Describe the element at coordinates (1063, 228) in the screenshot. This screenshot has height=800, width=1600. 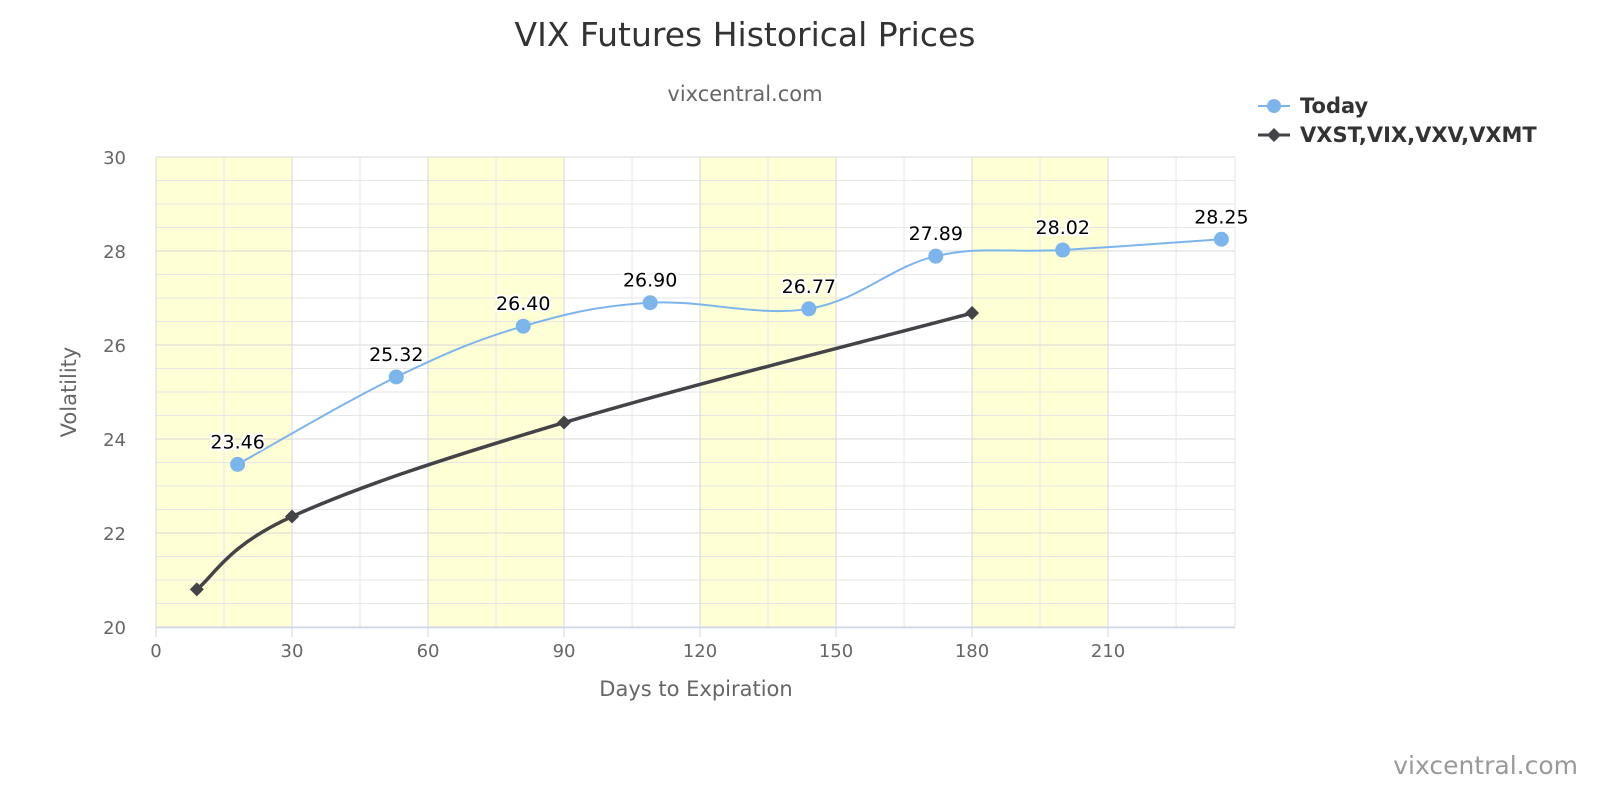
I see `today-data-label: 28.02` at that location.